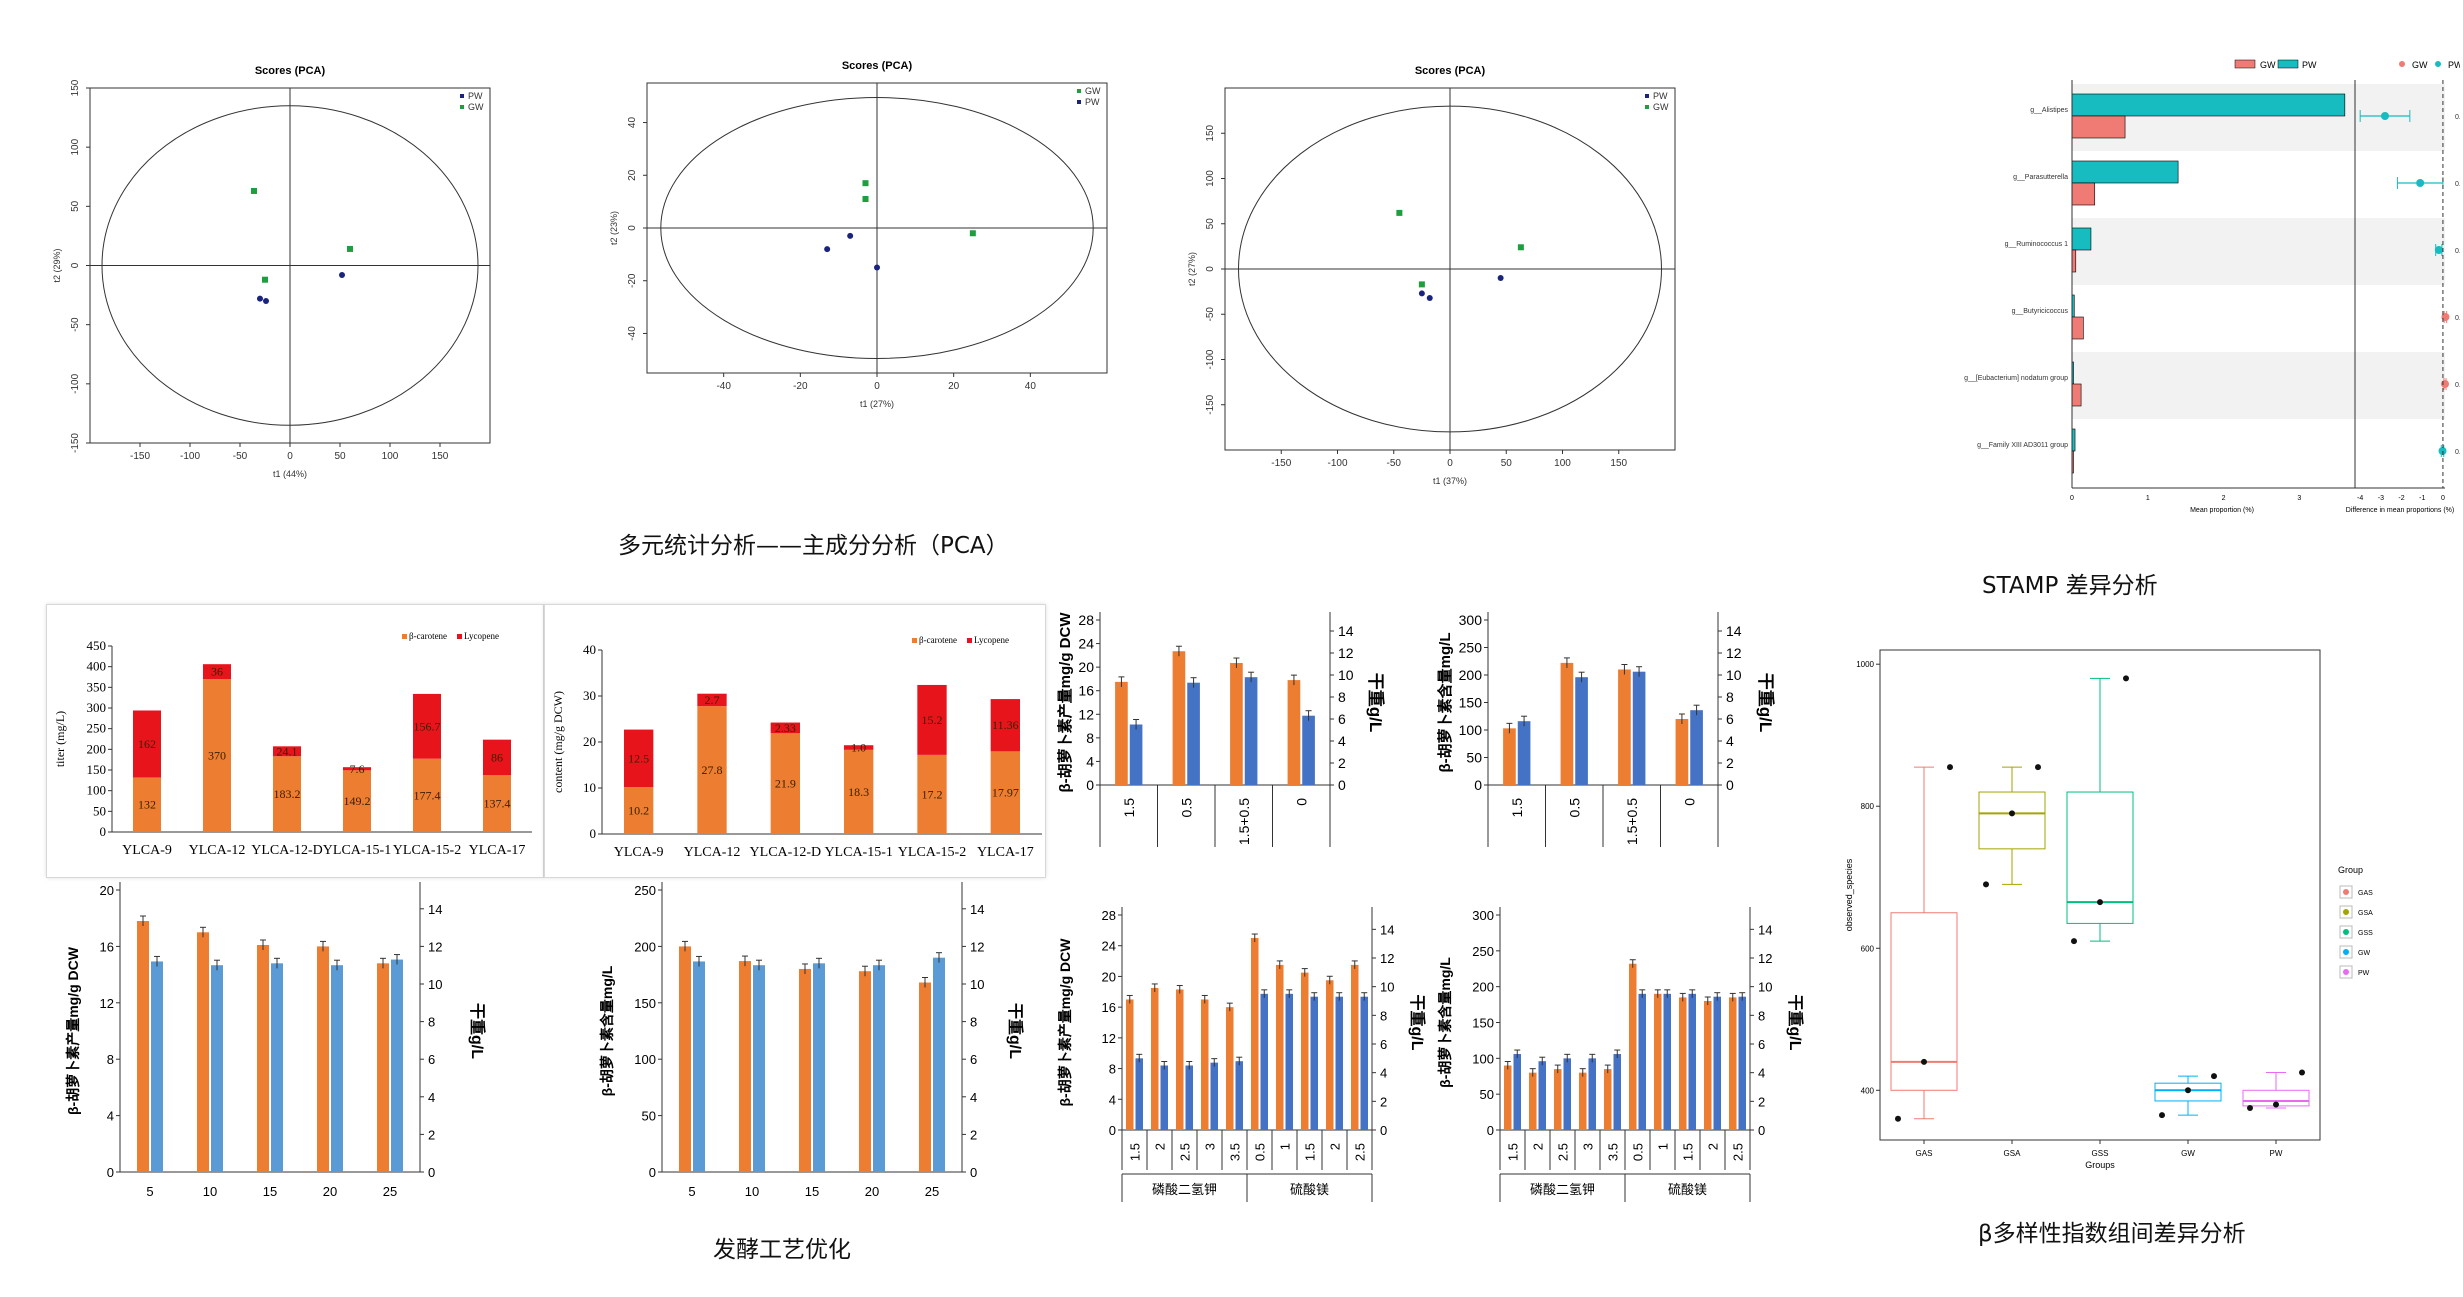 The height and width of the screenshot is (1297, 2463). What do you see at coordinates (2037, 244) in the screenshot?
I see `category-label: g__Ruminococcus 1` at bounding box center [2037, 244].